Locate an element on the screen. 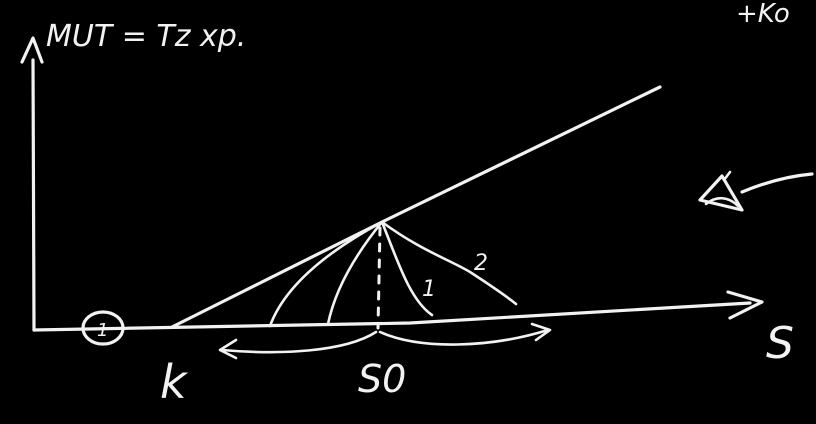 The height and width of the screenshot is (424, 816). curve-2-label: 2 is located at coordinates (481, 263).